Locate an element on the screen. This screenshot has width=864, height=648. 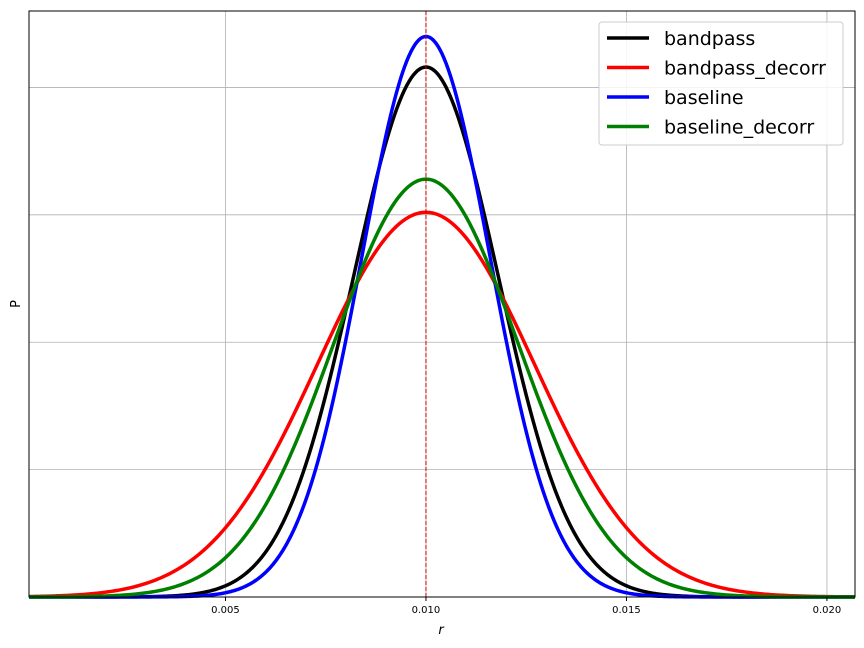
y-axis-label: P is located at coordinates (16, 304).